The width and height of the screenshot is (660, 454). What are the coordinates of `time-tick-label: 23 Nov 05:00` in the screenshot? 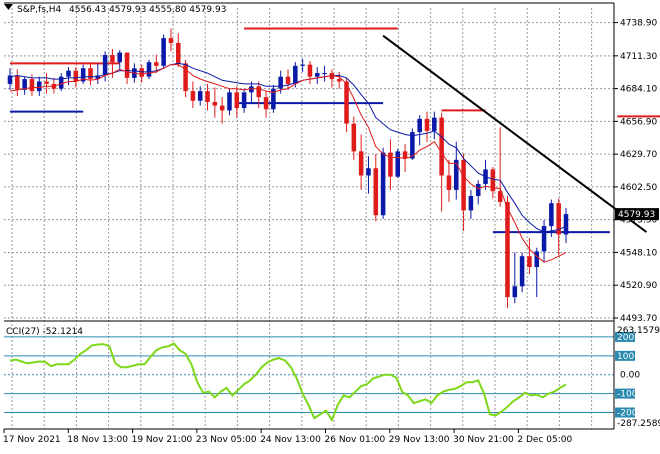 It's located at (226, 440).